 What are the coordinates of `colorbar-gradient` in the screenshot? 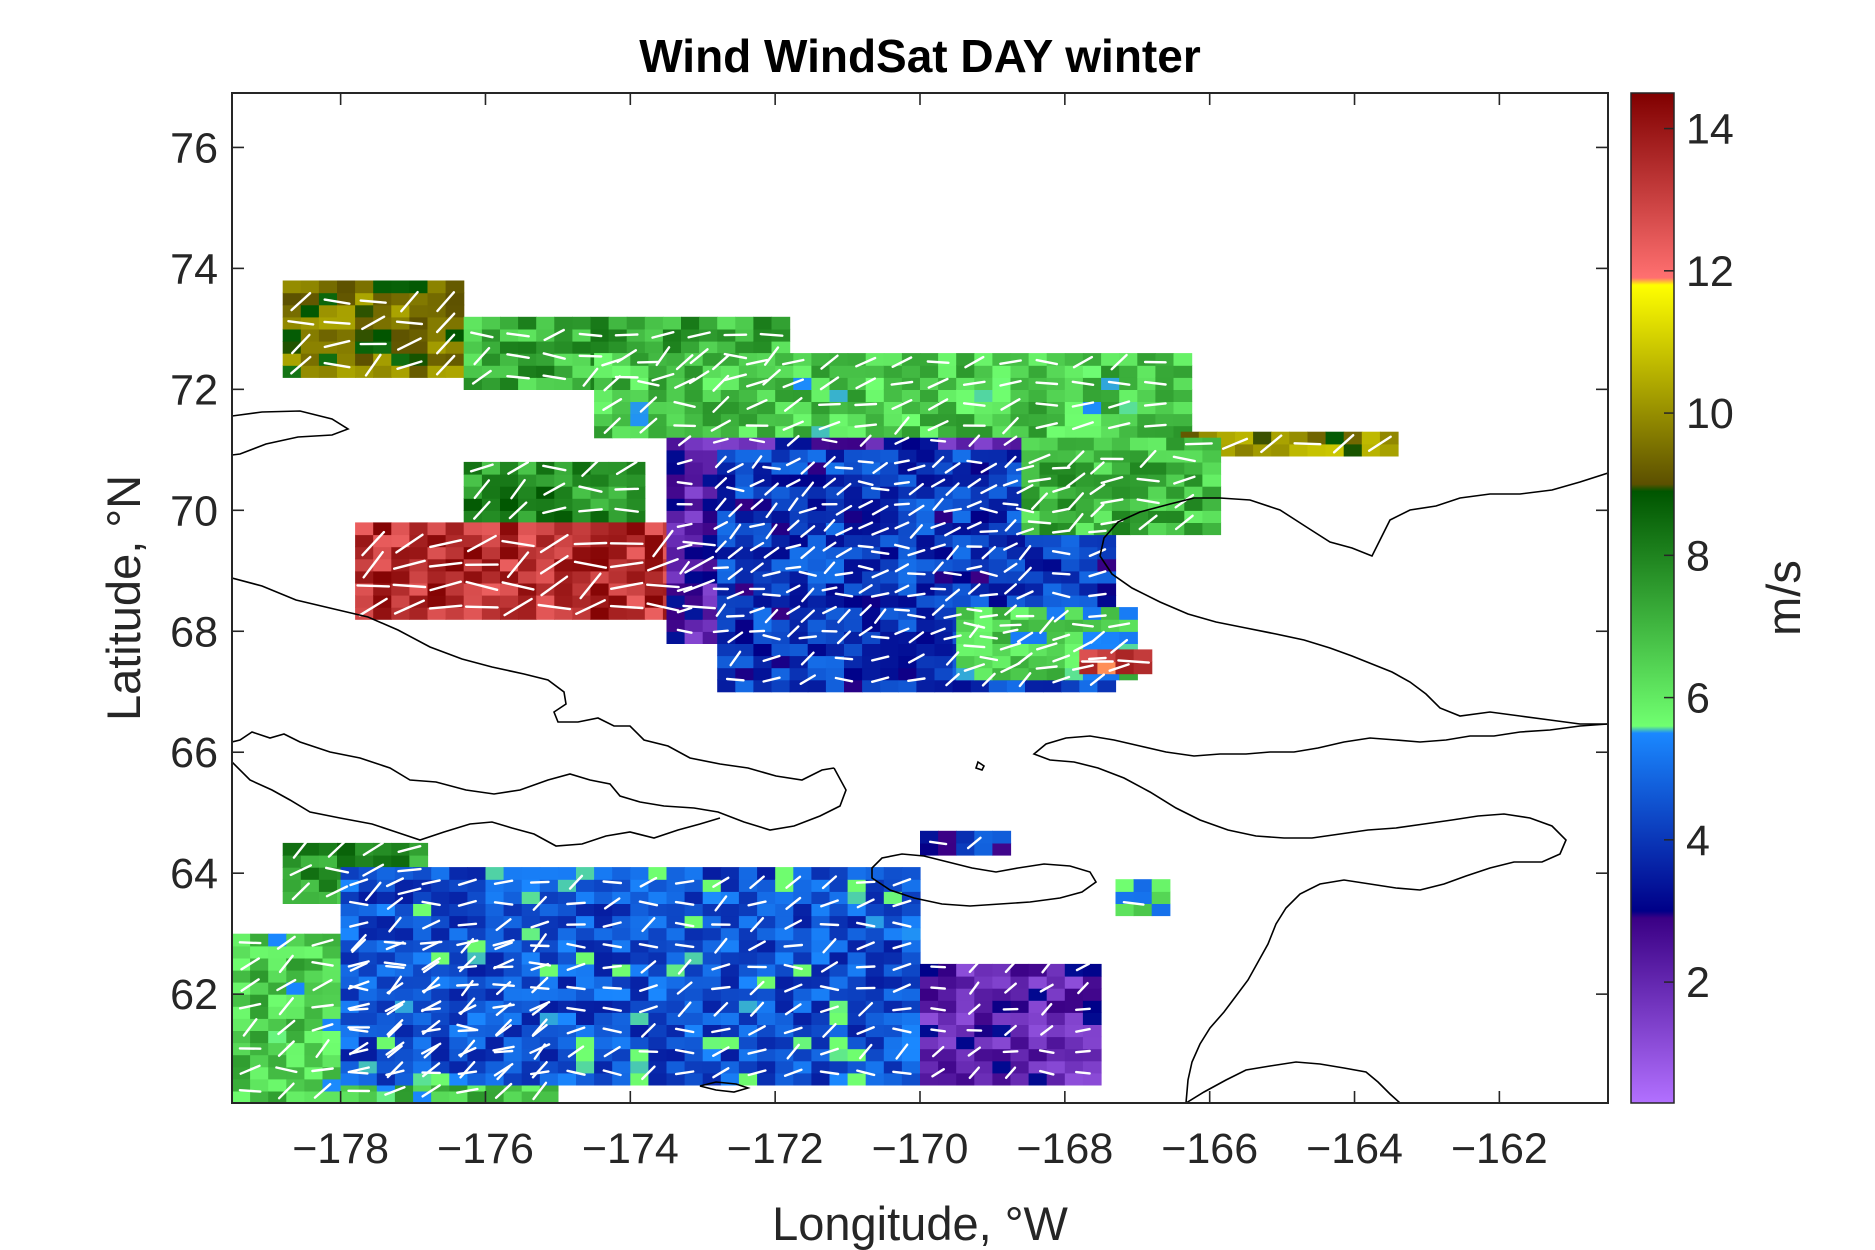 It's located at (1652, 598).